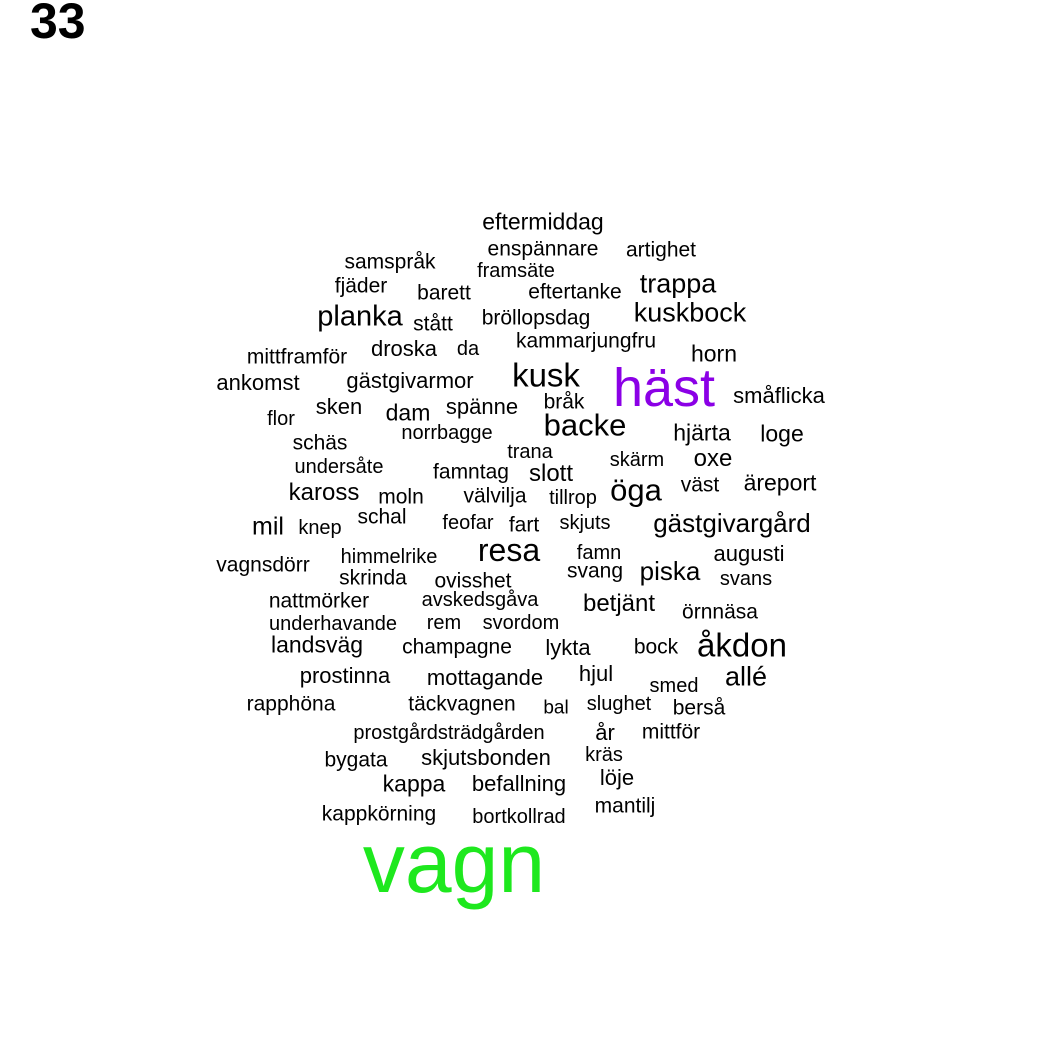  What do you see at coordinates (661, 250) in the screenshot?
I see `cloud-word: artighet` at bounding box center [661, 250].